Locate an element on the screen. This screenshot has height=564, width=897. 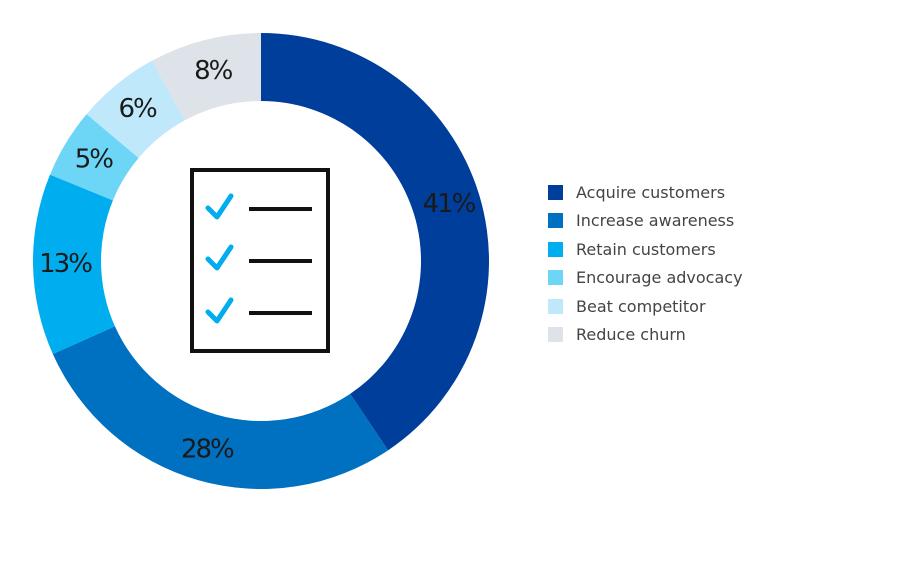
legend-item: Increase awareness is located at coordinates (645, 221).